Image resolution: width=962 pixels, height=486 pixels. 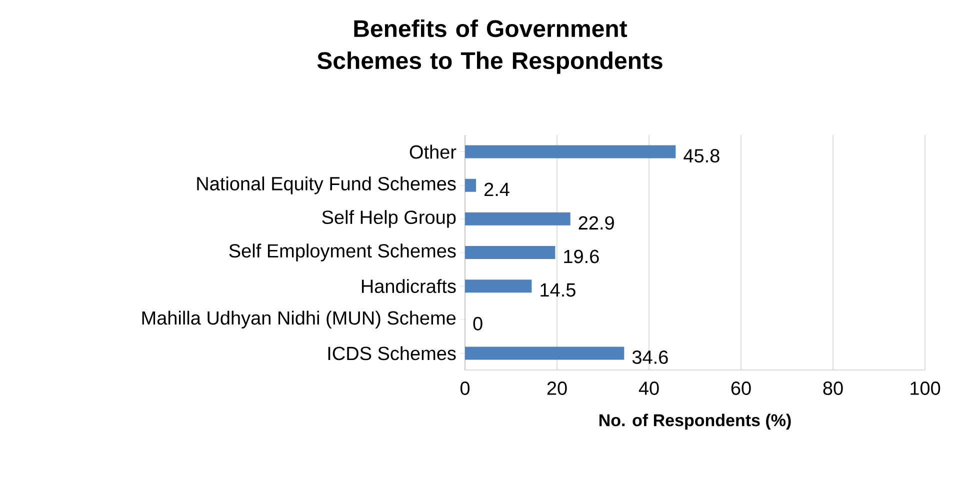 What do you see at coordinates (558, 290) in the screenshot?
I see `data-label: 14.5` at bounding box center [558, 290].